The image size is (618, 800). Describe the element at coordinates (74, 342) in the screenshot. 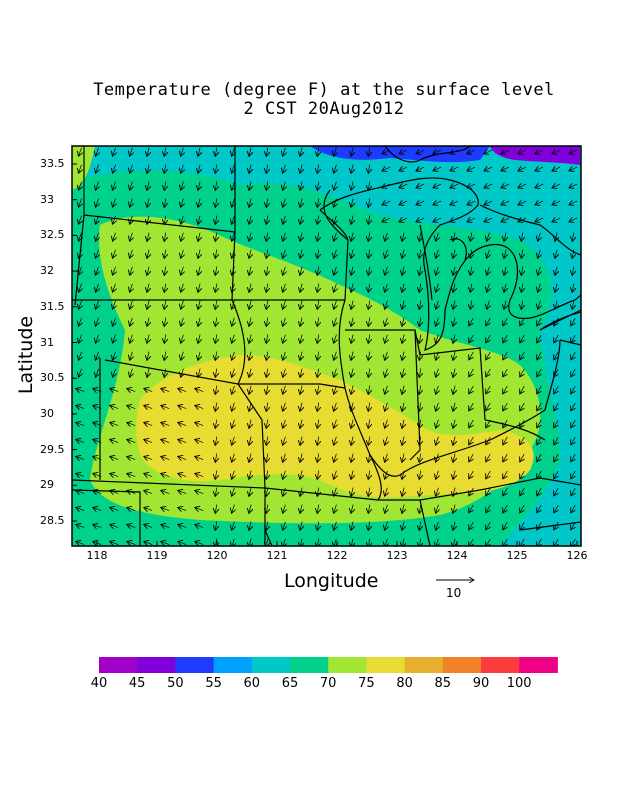

I see `y-tick-marks` at that location.